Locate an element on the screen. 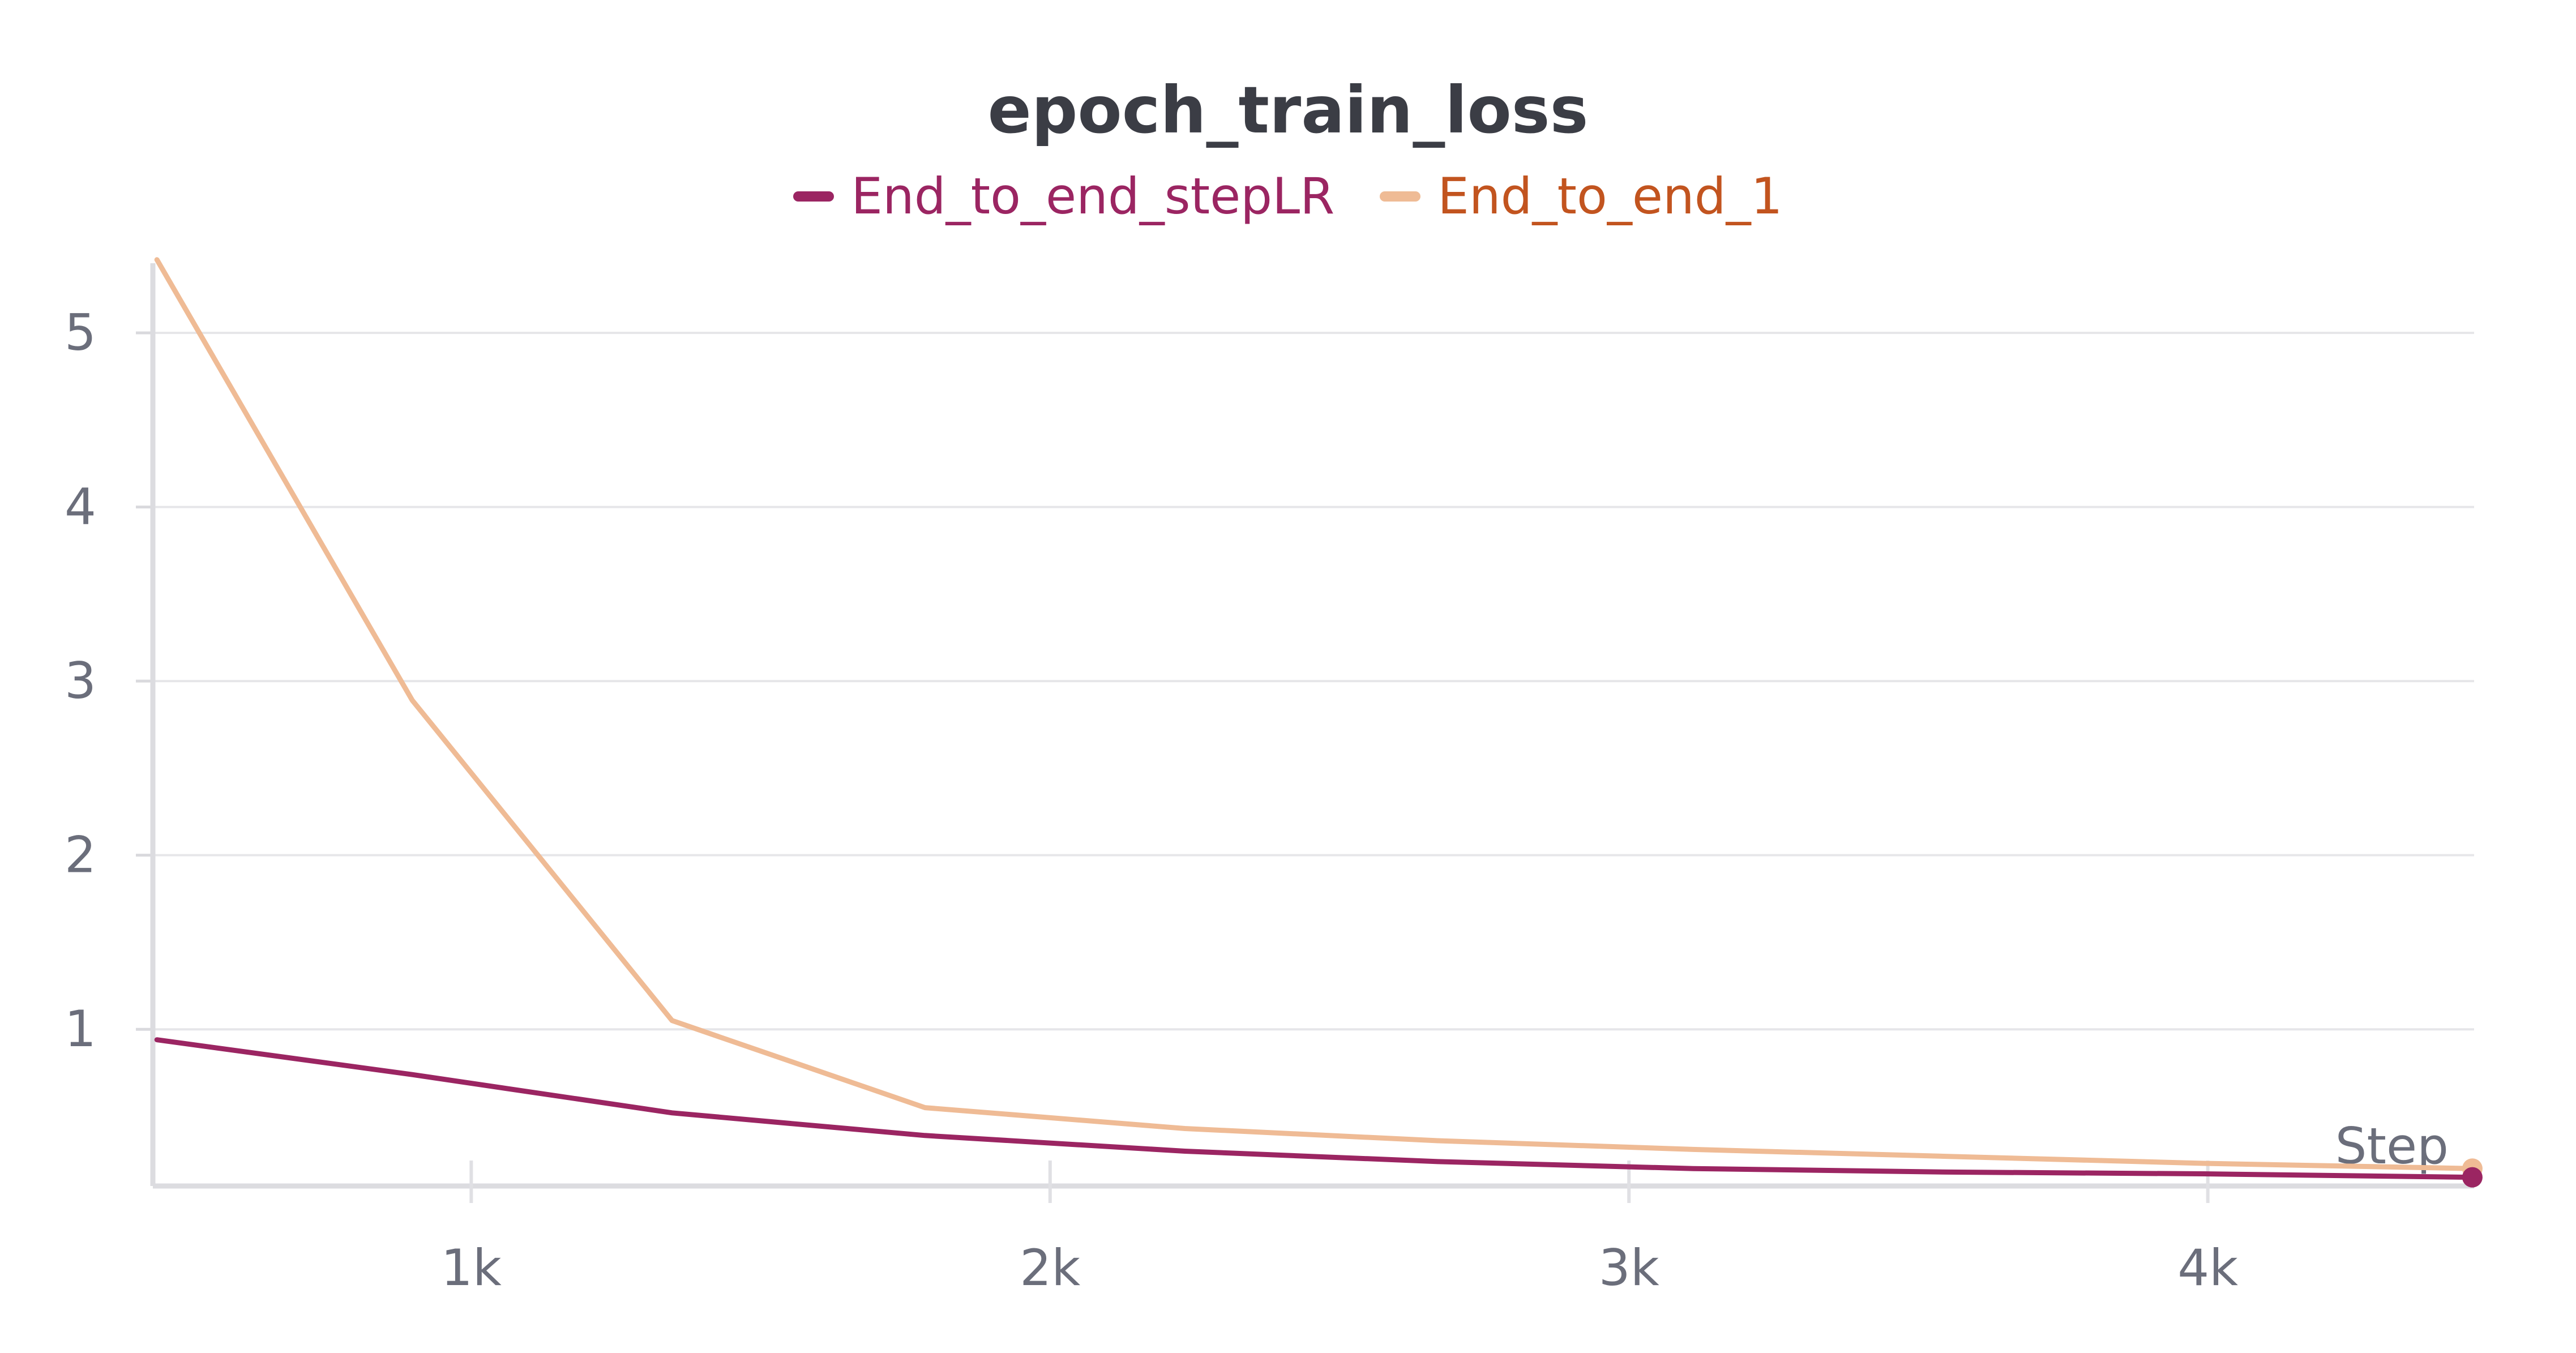 Image resolution: width=2576 pixels, height=1353 pixels. x-tick-label: 1k is located at coordinates (471, 1268).